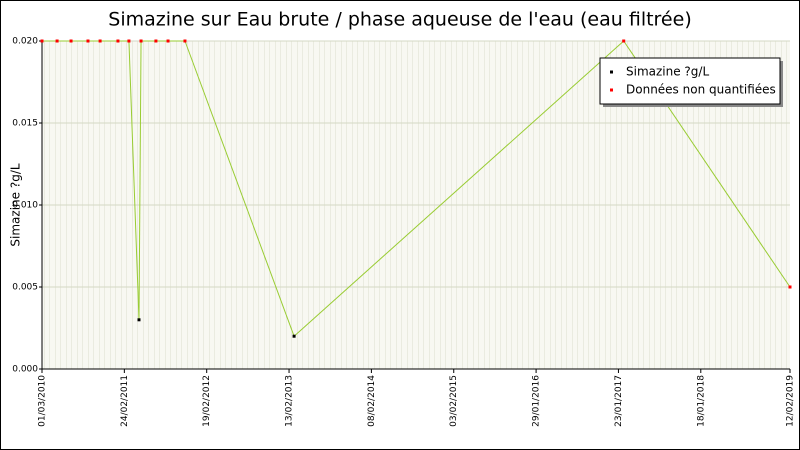 Image resolution: width=800 pixels, height=450 pixels. I want to click on y-tick-label: 0.010, so click(25, 206).